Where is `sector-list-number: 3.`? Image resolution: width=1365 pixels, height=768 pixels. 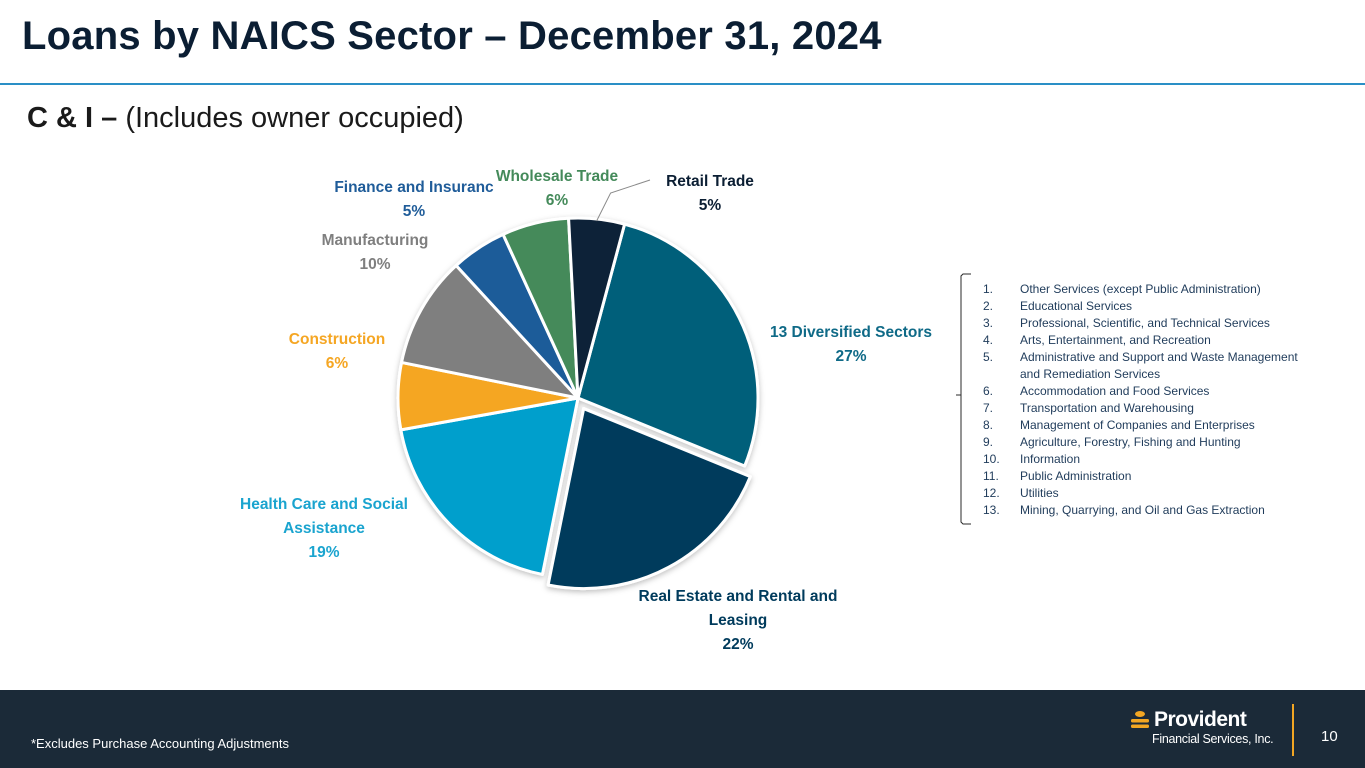
sector-list-number: 3. is located at coordinates (988, 323).